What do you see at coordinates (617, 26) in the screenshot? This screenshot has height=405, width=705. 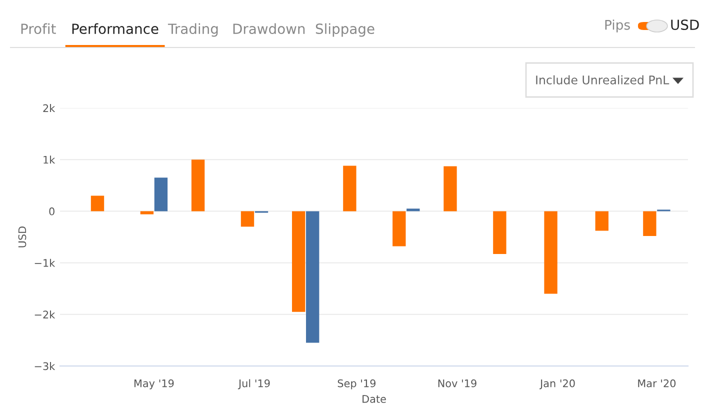 I see `text: Pips` at bounding box center [617, 26].